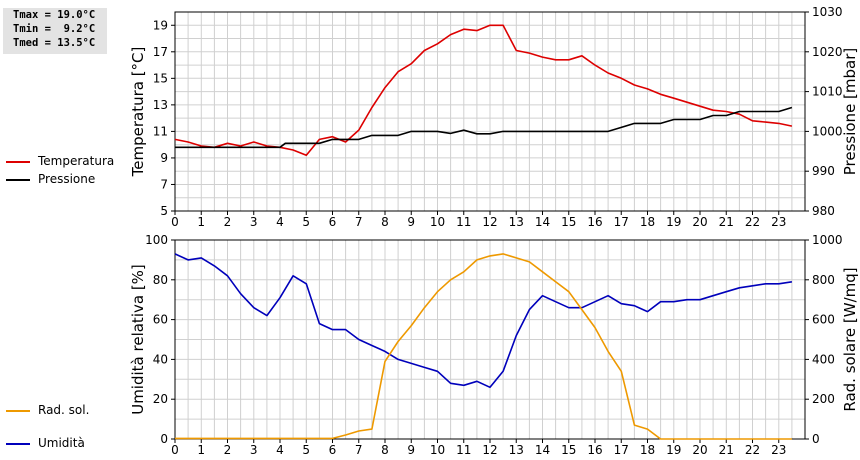 This screenshot has width=860, height=460. I want to click on bottom-ytick-label: 20, so click(160, 399).